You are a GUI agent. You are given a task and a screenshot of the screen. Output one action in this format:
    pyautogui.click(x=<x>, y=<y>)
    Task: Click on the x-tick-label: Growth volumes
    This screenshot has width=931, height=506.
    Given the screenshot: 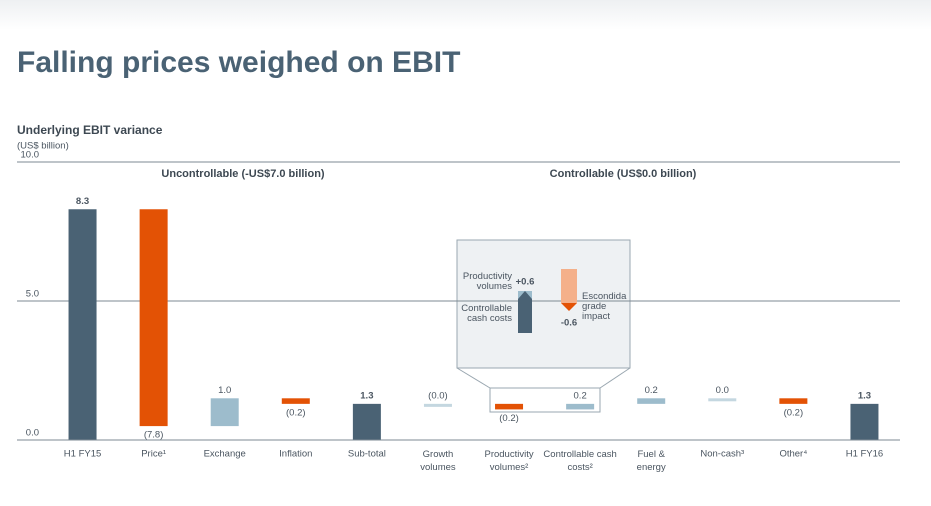 What is the action you would take?
    pyautogui.click(x=438, y=461)
    